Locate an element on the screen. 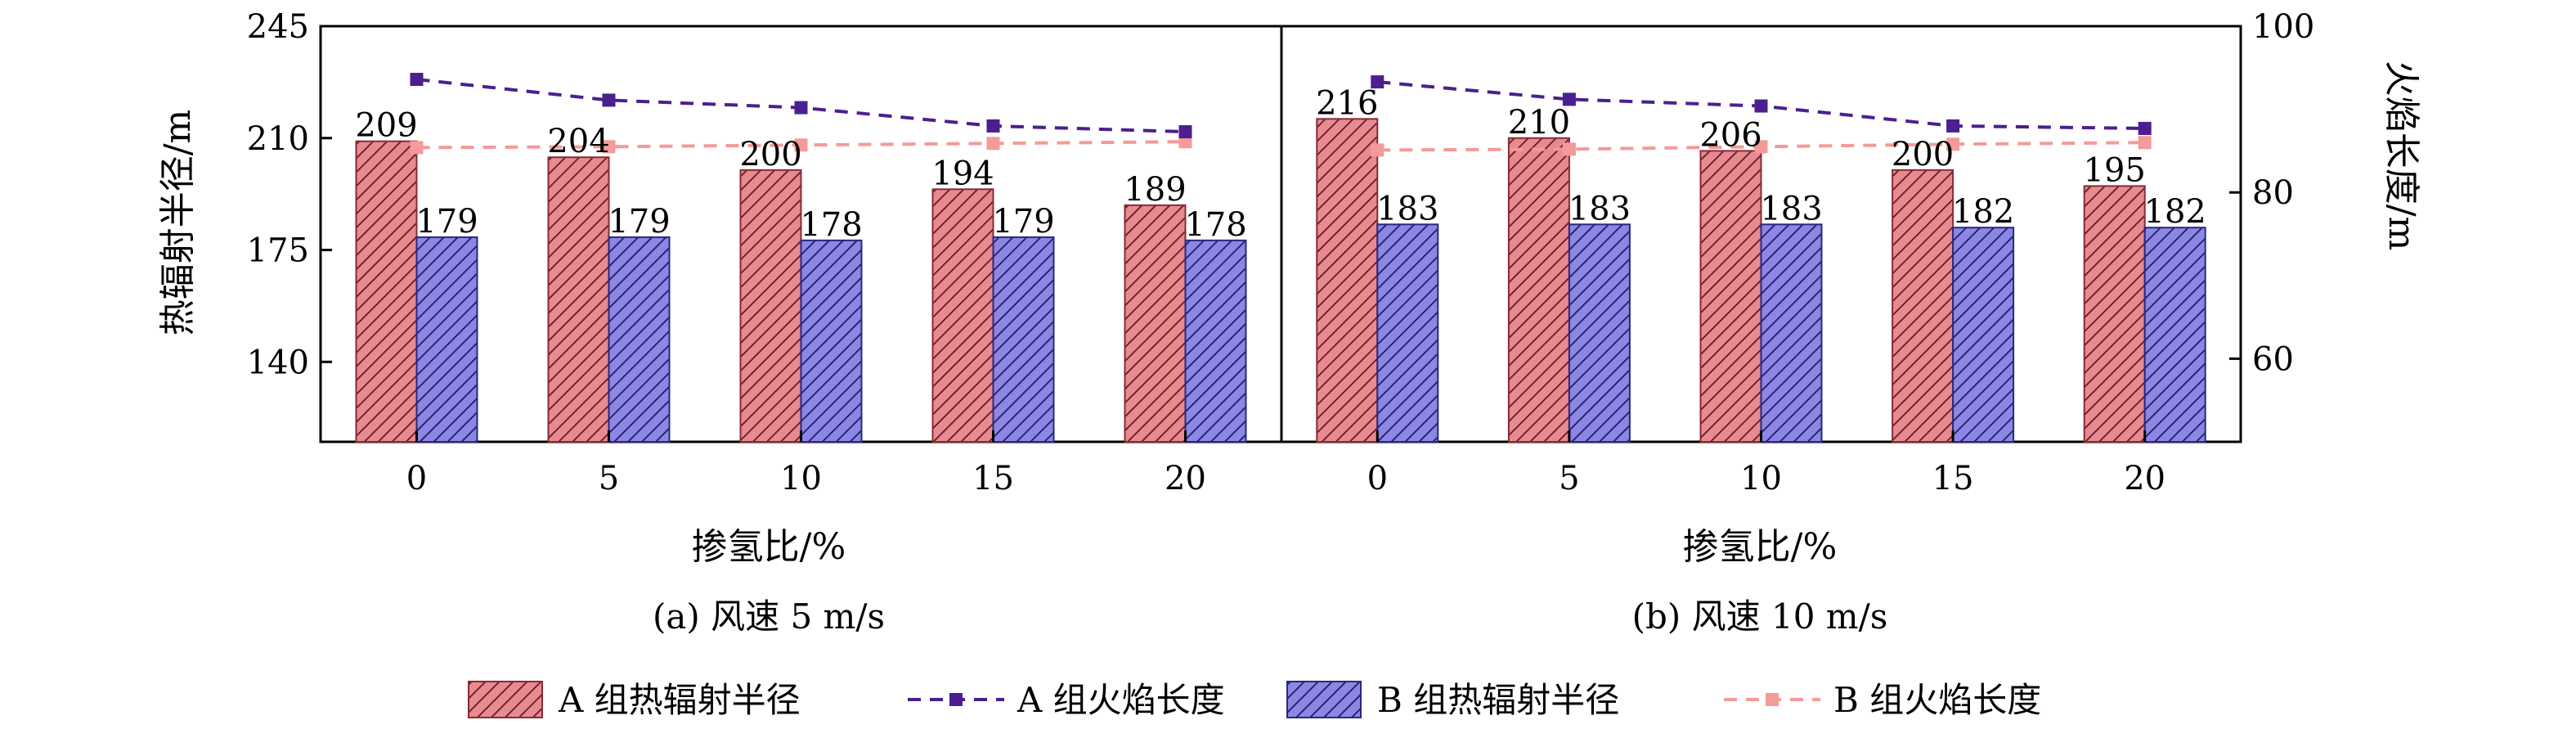  bar-group-a-value-label: 210 is located at coordinates (1539, 123).